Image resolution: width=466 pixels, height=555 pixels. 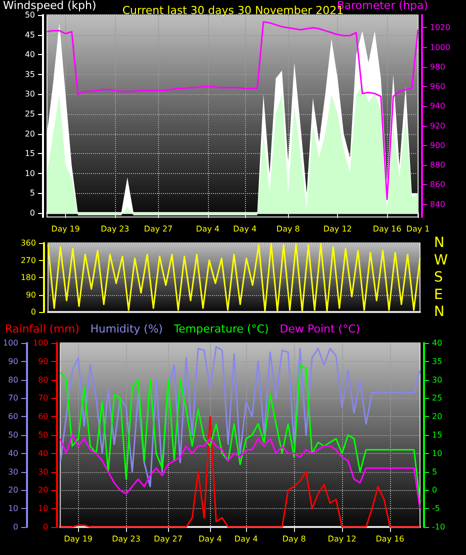 What do you see at coordinates (441, 260) in the screenshot?
I see `text: W` at bounding box center [441, 260].